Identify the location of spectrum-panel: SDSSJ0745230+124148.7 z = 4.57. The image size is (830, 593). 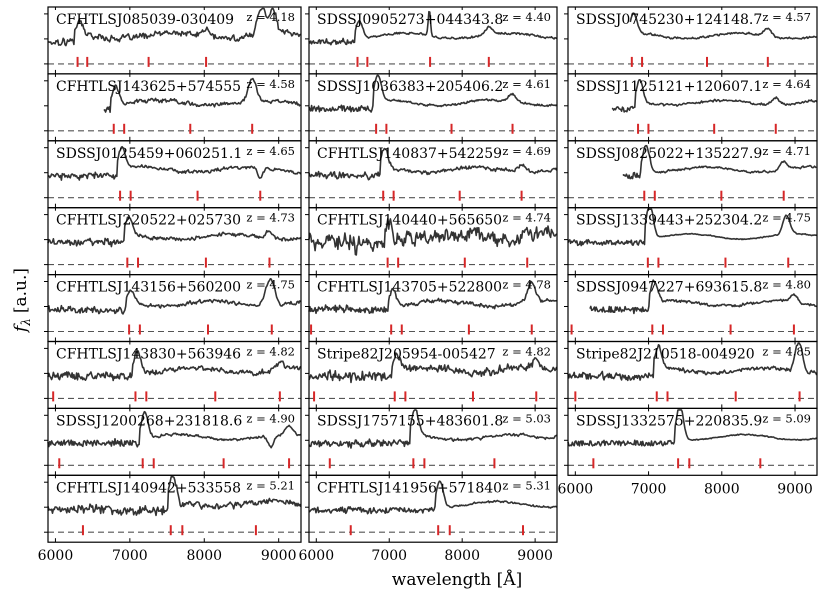
(691, 40).